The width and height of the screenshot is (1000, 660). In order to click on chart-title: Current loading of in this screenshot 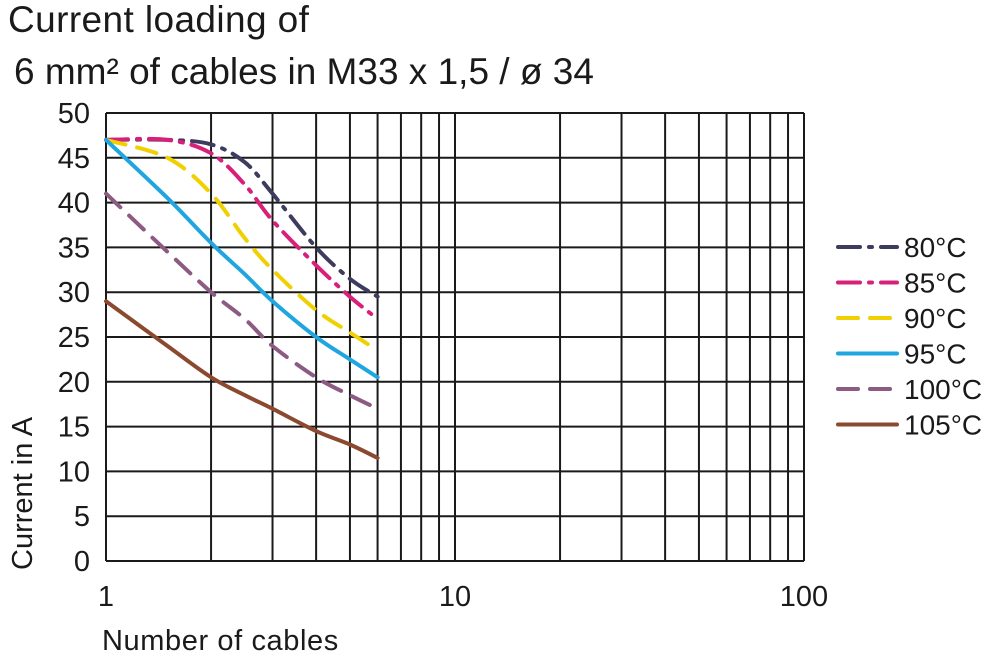, I will do `click(159, 20)`.